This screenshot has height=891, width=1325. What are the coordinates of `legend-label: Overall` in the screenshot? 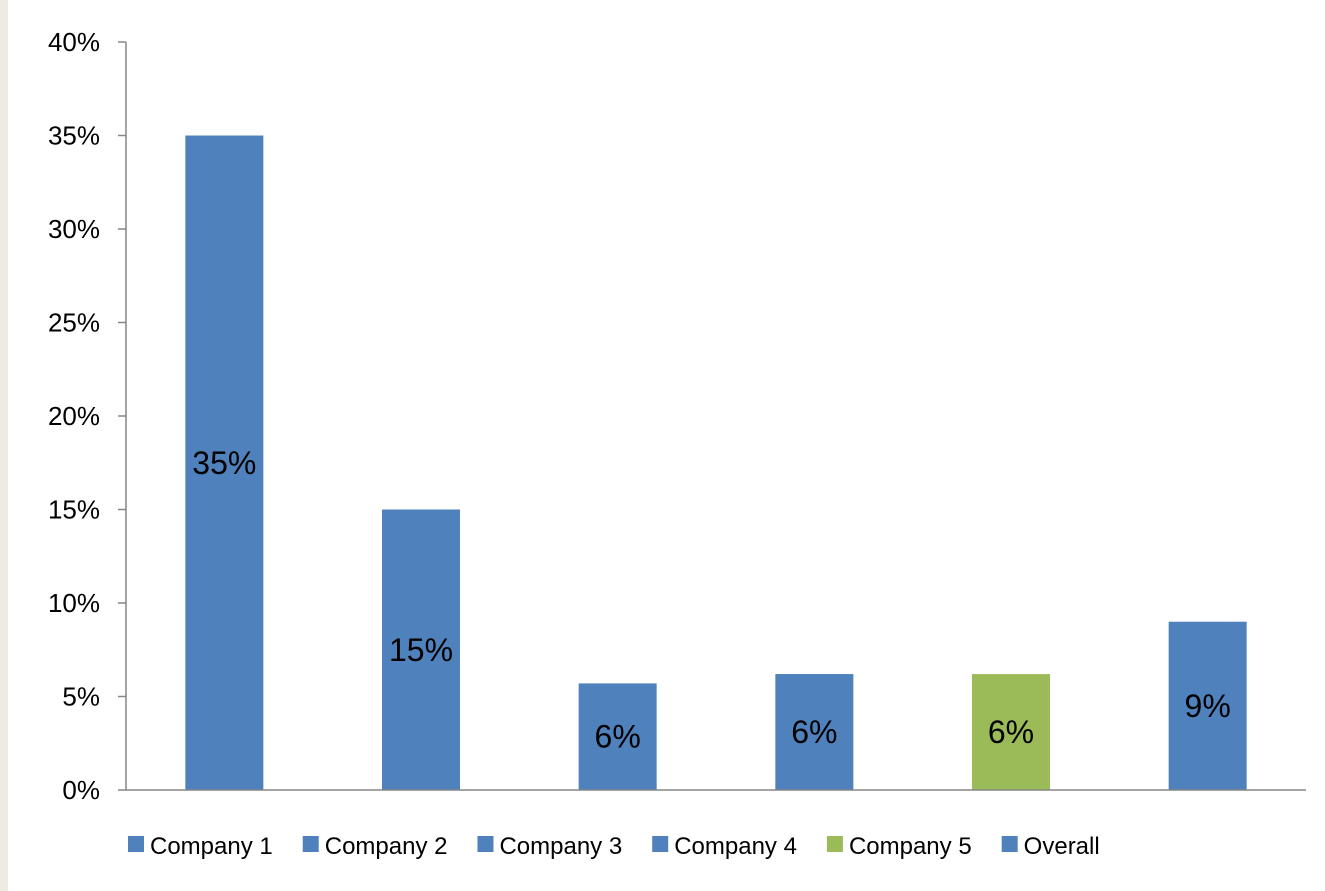 It's located at (1062, 846).